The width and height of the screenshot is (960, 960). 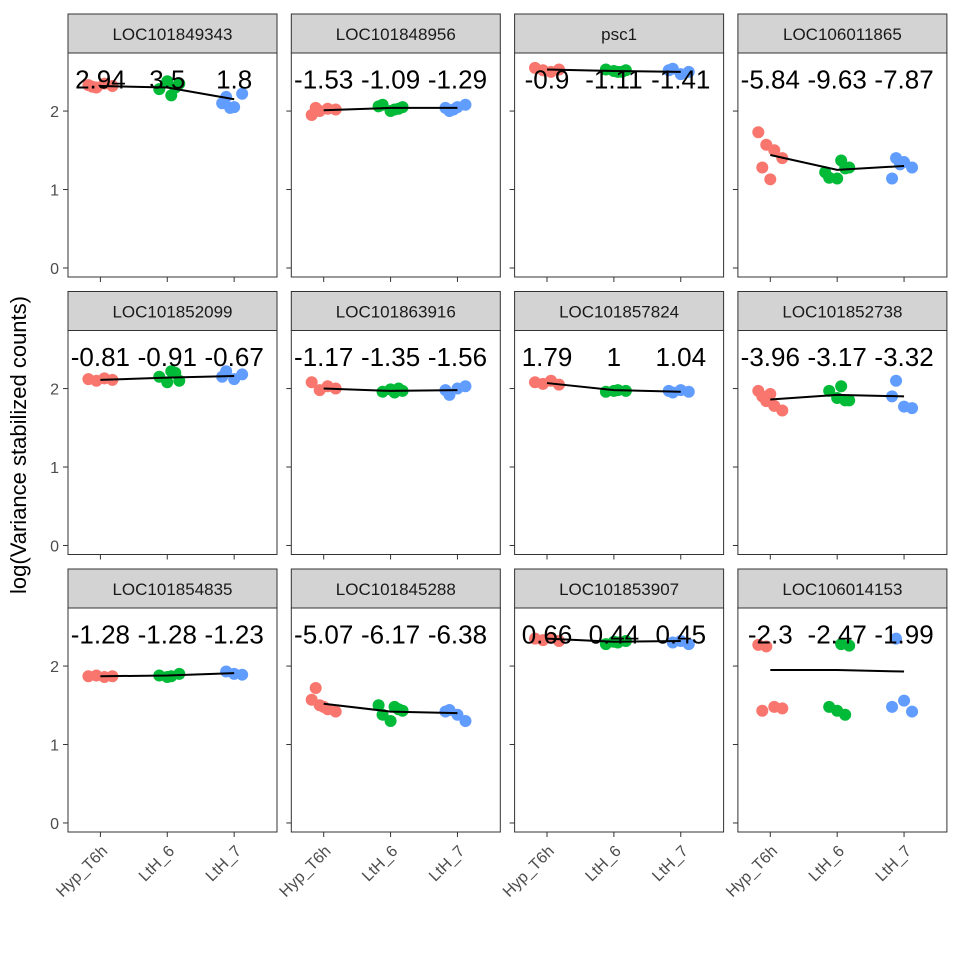 I want to click on panel-title: LOC101852738, so click(x=842, y=312).